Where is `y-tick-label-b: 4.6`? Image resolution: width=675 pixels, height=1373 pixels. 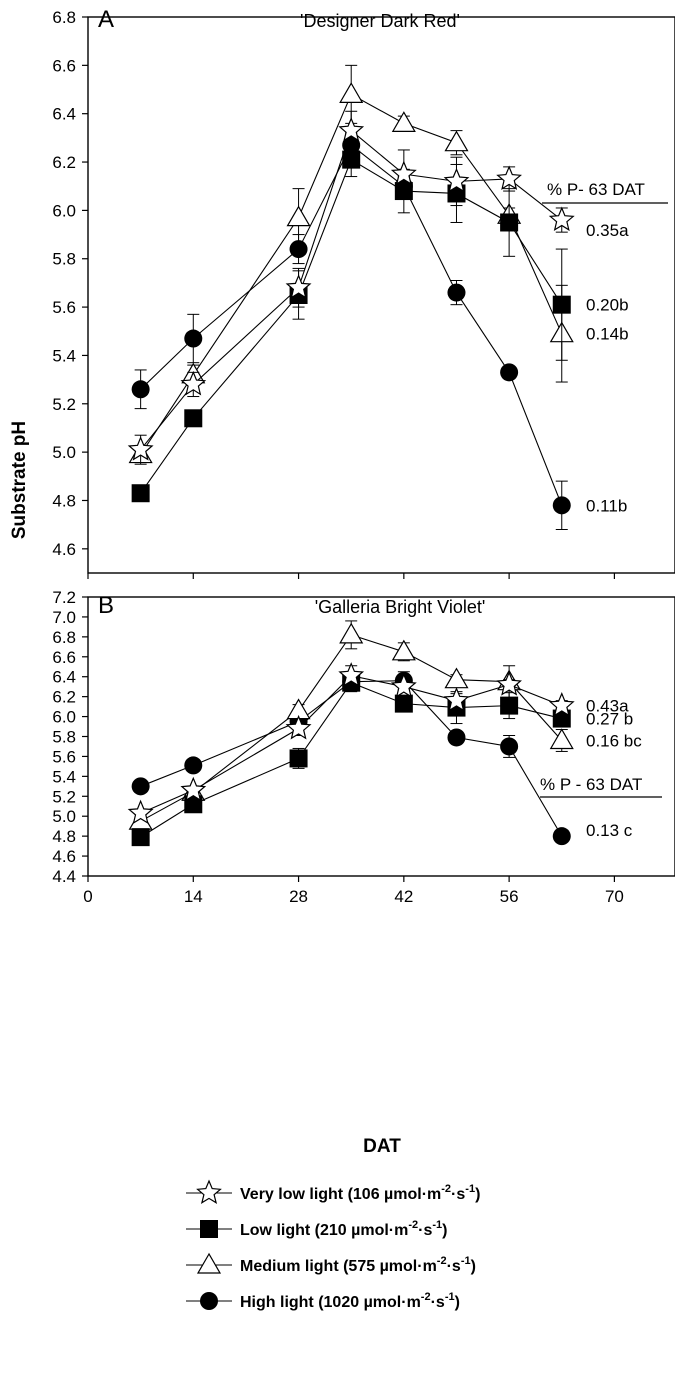
y-tick-label-b: 4.6 is located at coordinates (64, 856).